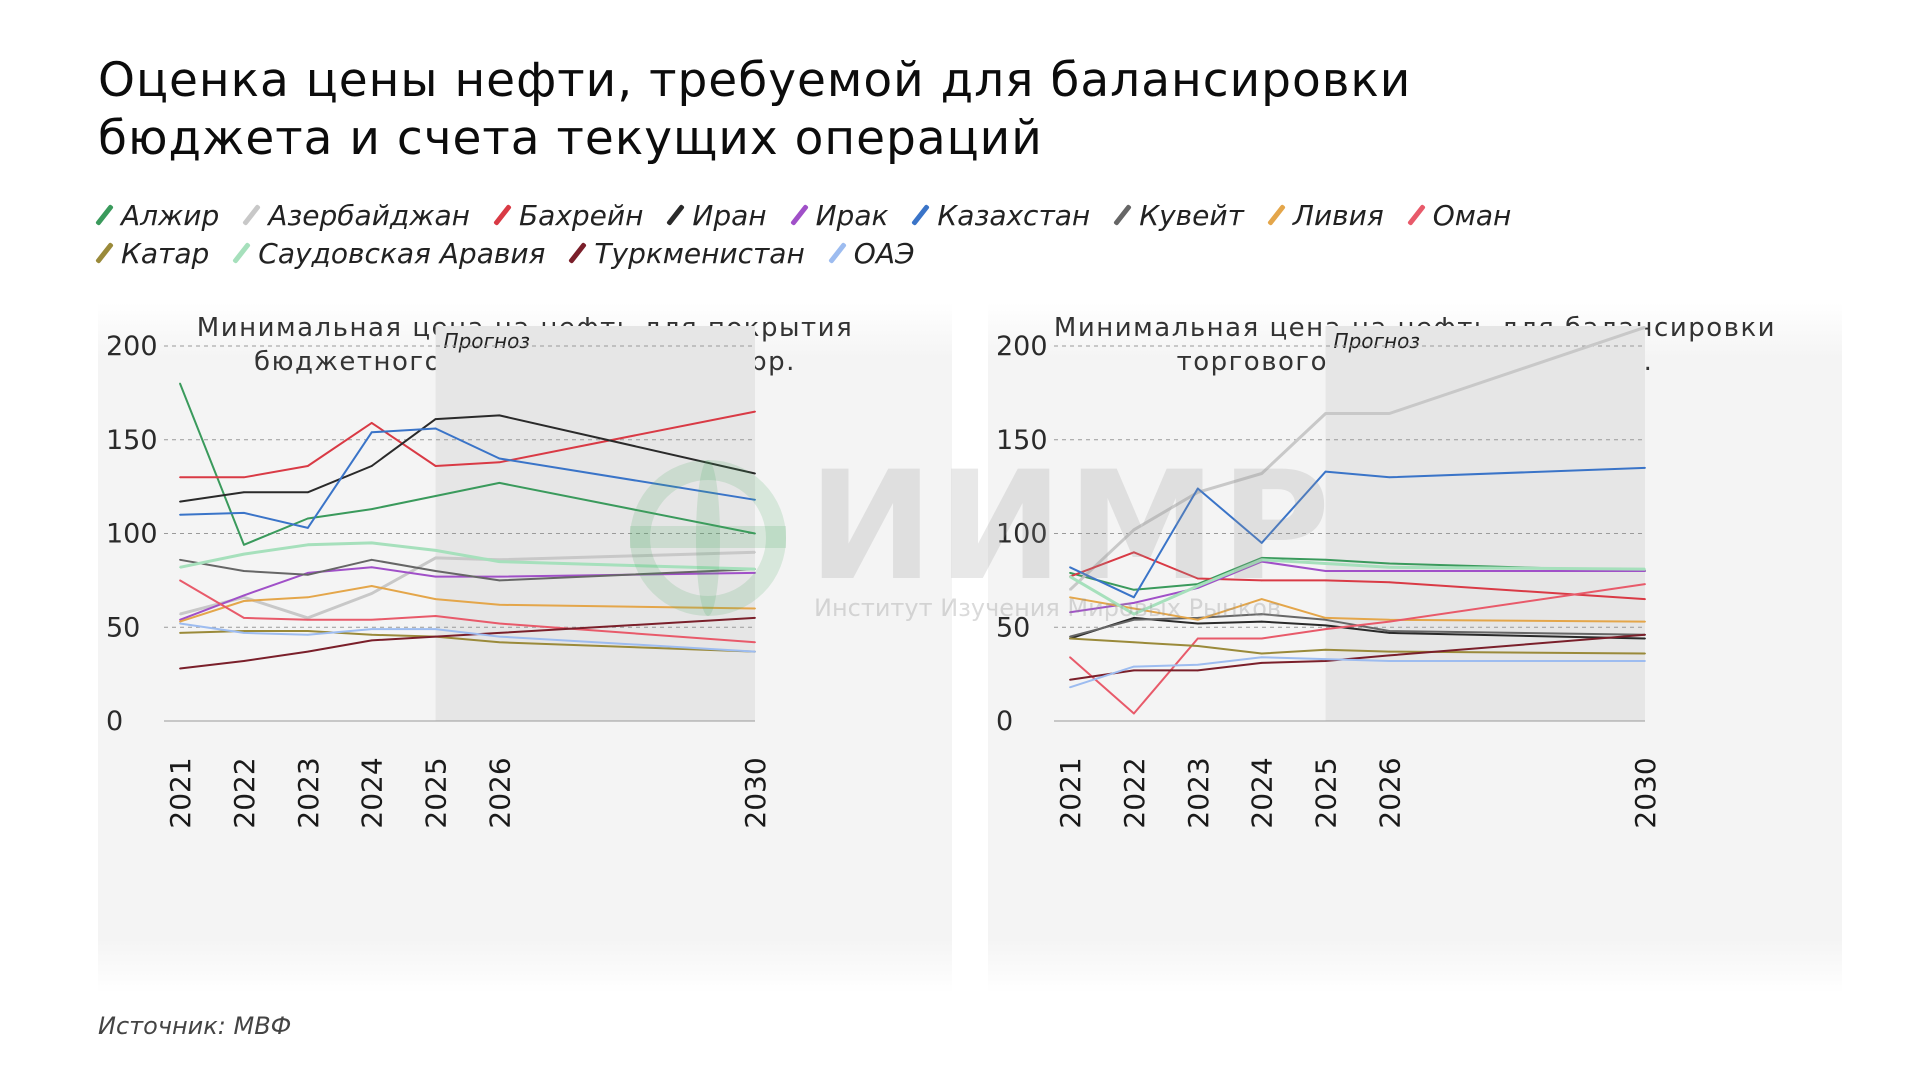  Describe the element at coordinates (170, 215) in the screenshot. I see `legend-label: Алжир` at that location.